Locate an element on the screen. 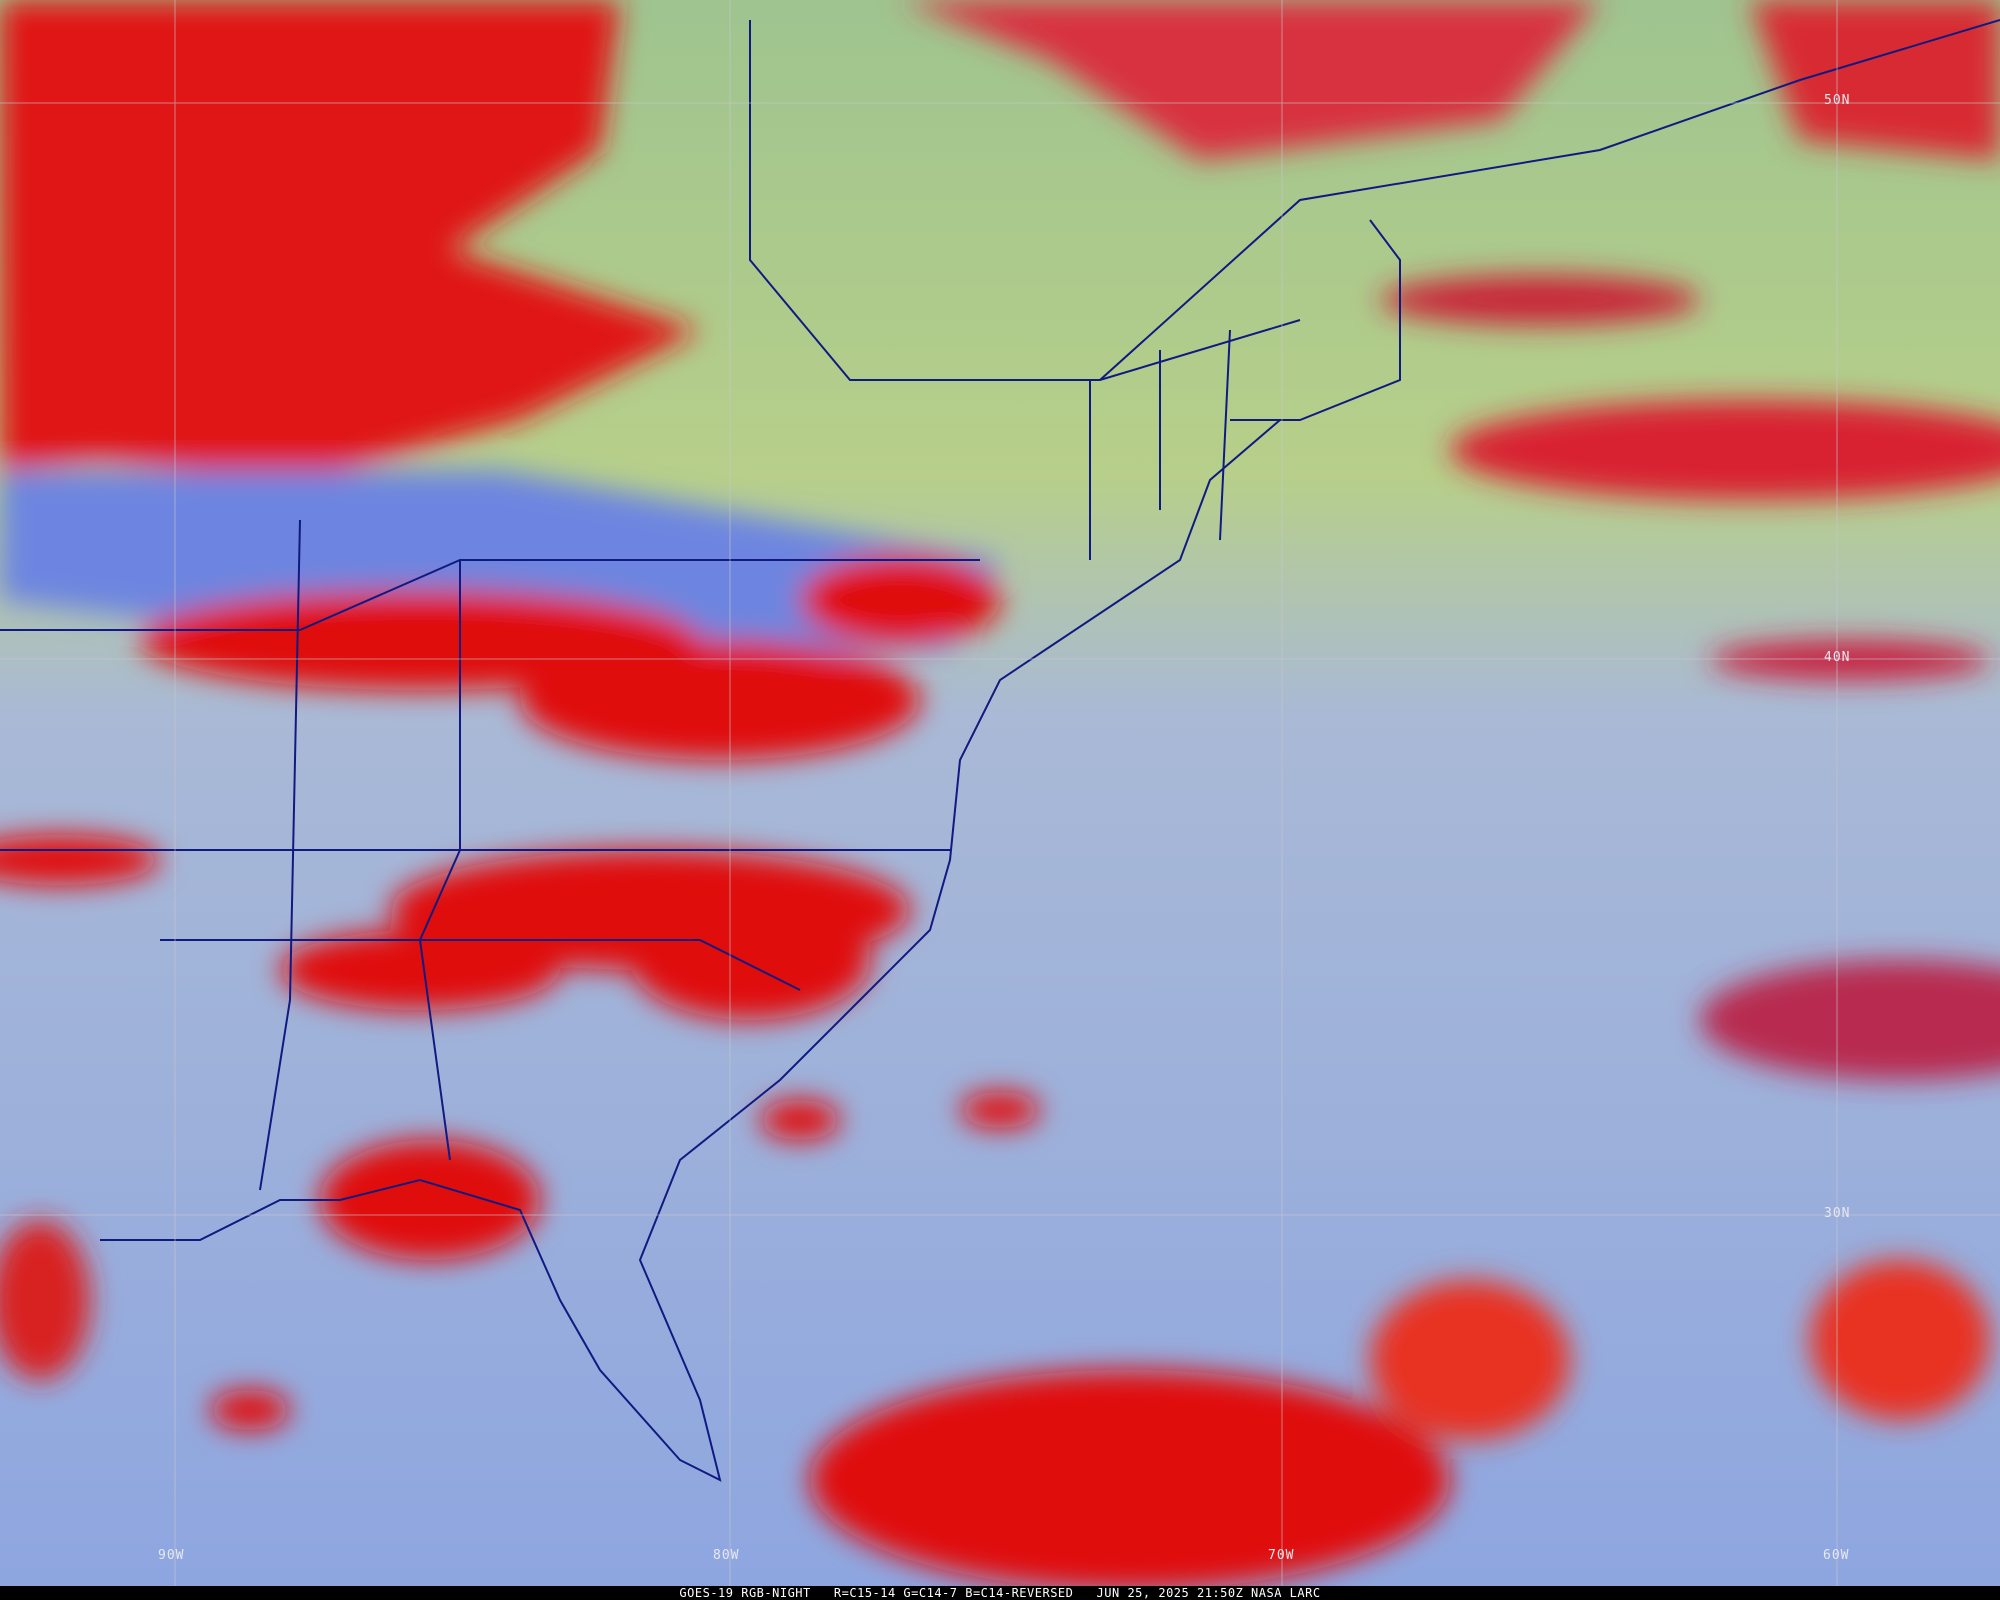 The height and width of the screenshot is (1600, 2000). lon-label-90w: 90W is located at coordinates (171, 1555).